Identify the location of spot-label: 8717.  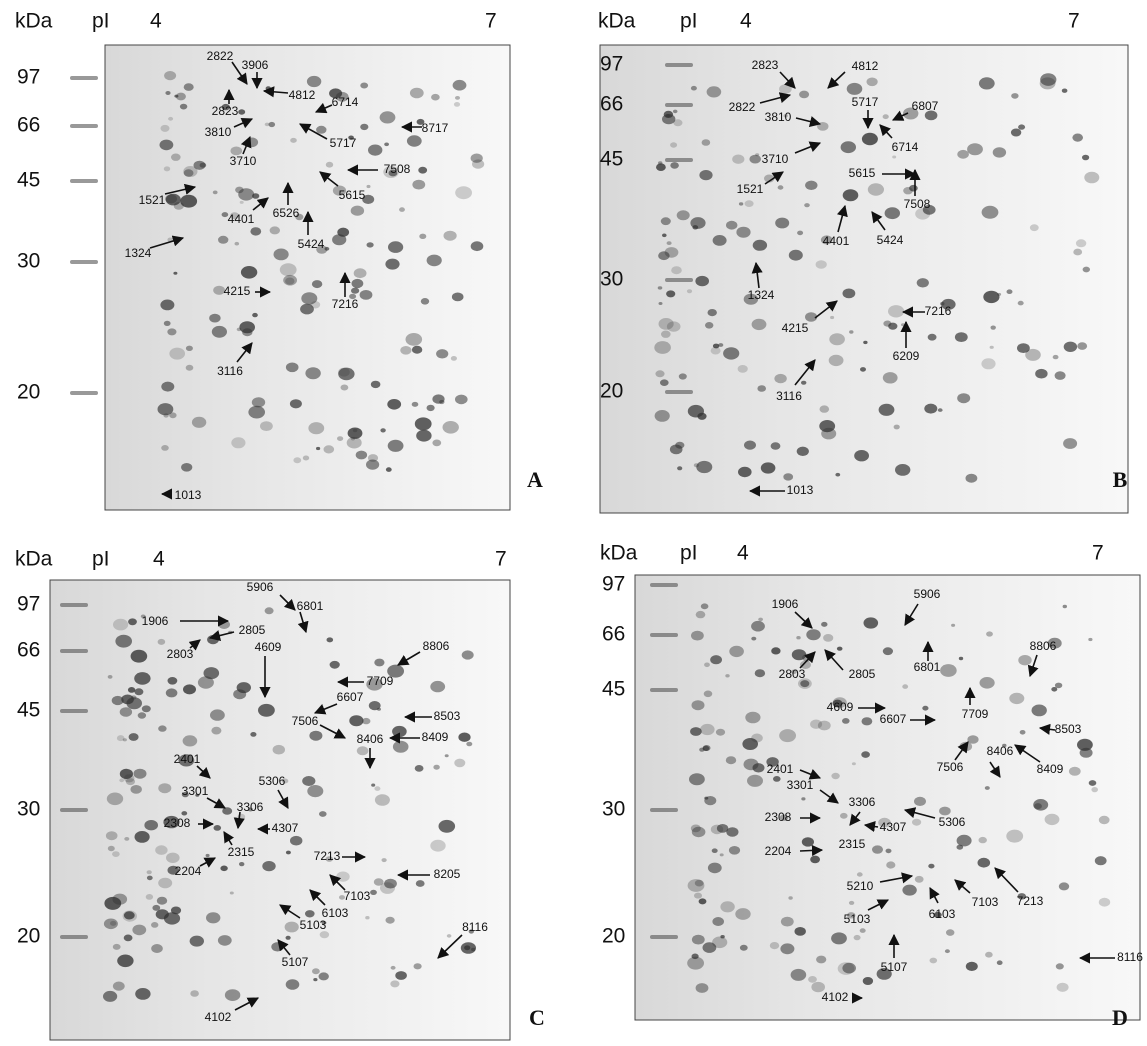
(435, 128).